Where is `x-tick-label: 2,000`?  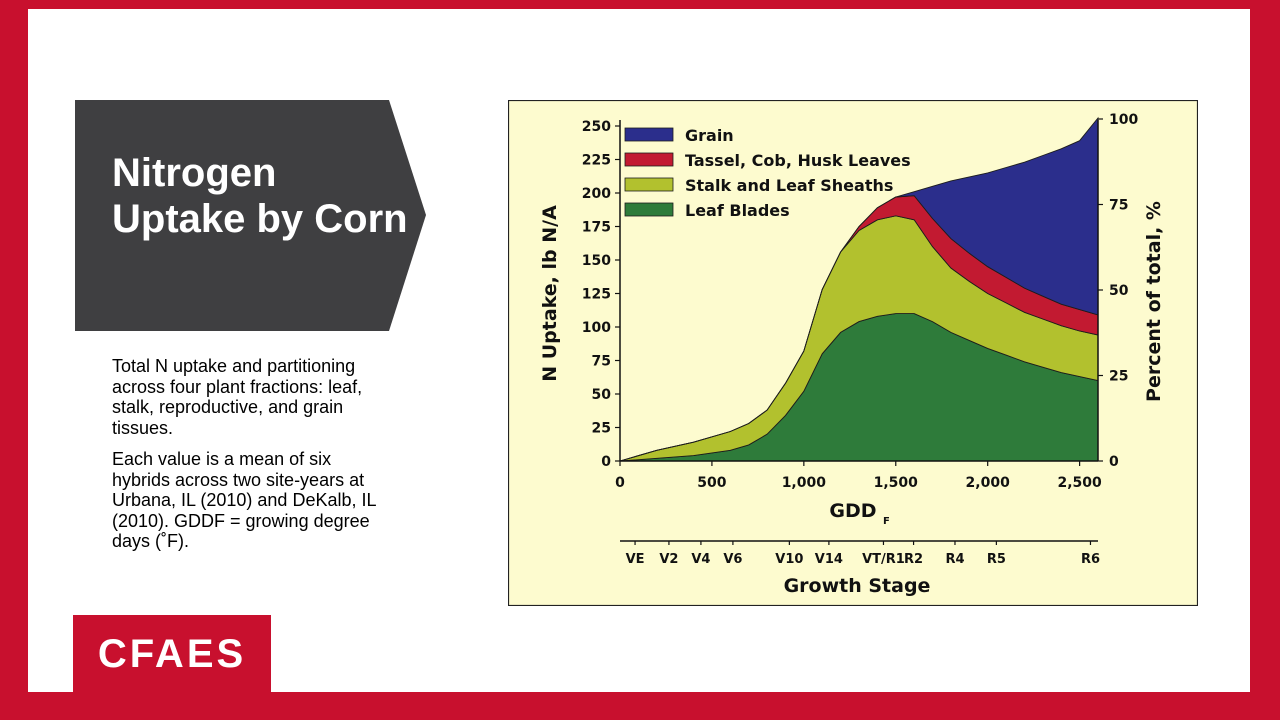
x-tick-label: 2,000 is located at coordinates (988, 483).